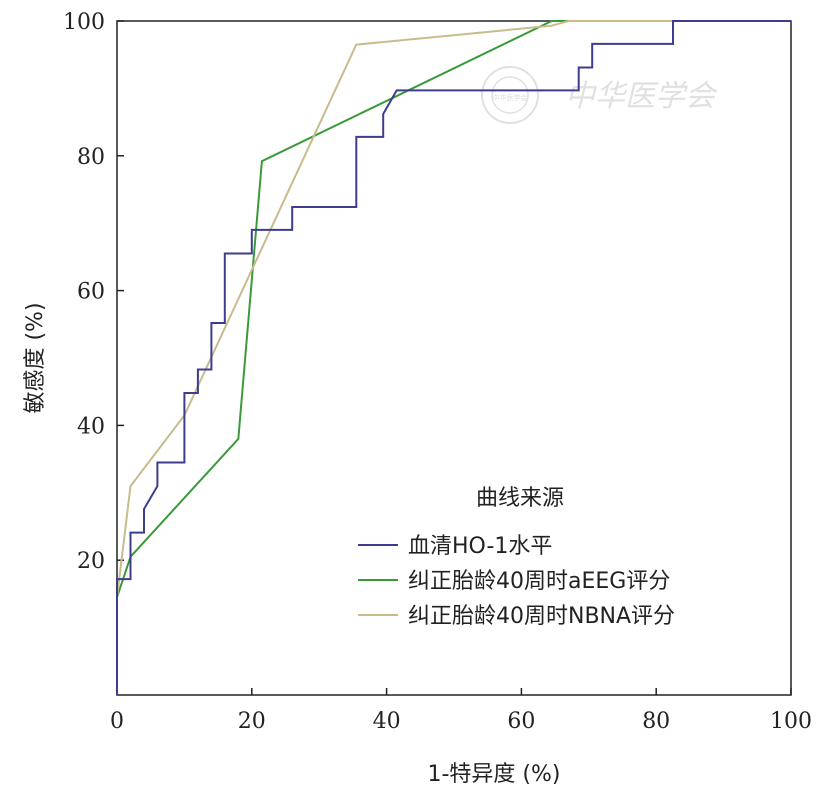 The height and width of the screenshot is (798, 827). I want to click on x-tick-label: 40, so click(387, 721).